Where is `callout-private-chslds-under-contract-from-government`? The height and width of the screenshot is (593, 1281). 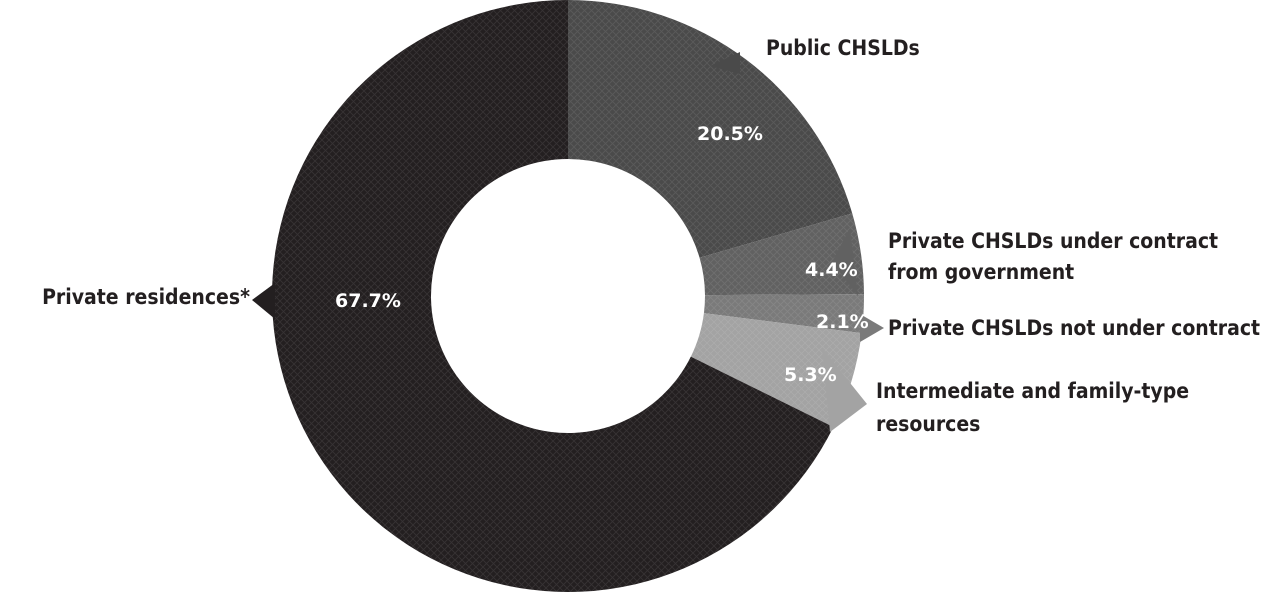
callout-private-chslds-under-contract-from-government is located at coordinates (845, 262).